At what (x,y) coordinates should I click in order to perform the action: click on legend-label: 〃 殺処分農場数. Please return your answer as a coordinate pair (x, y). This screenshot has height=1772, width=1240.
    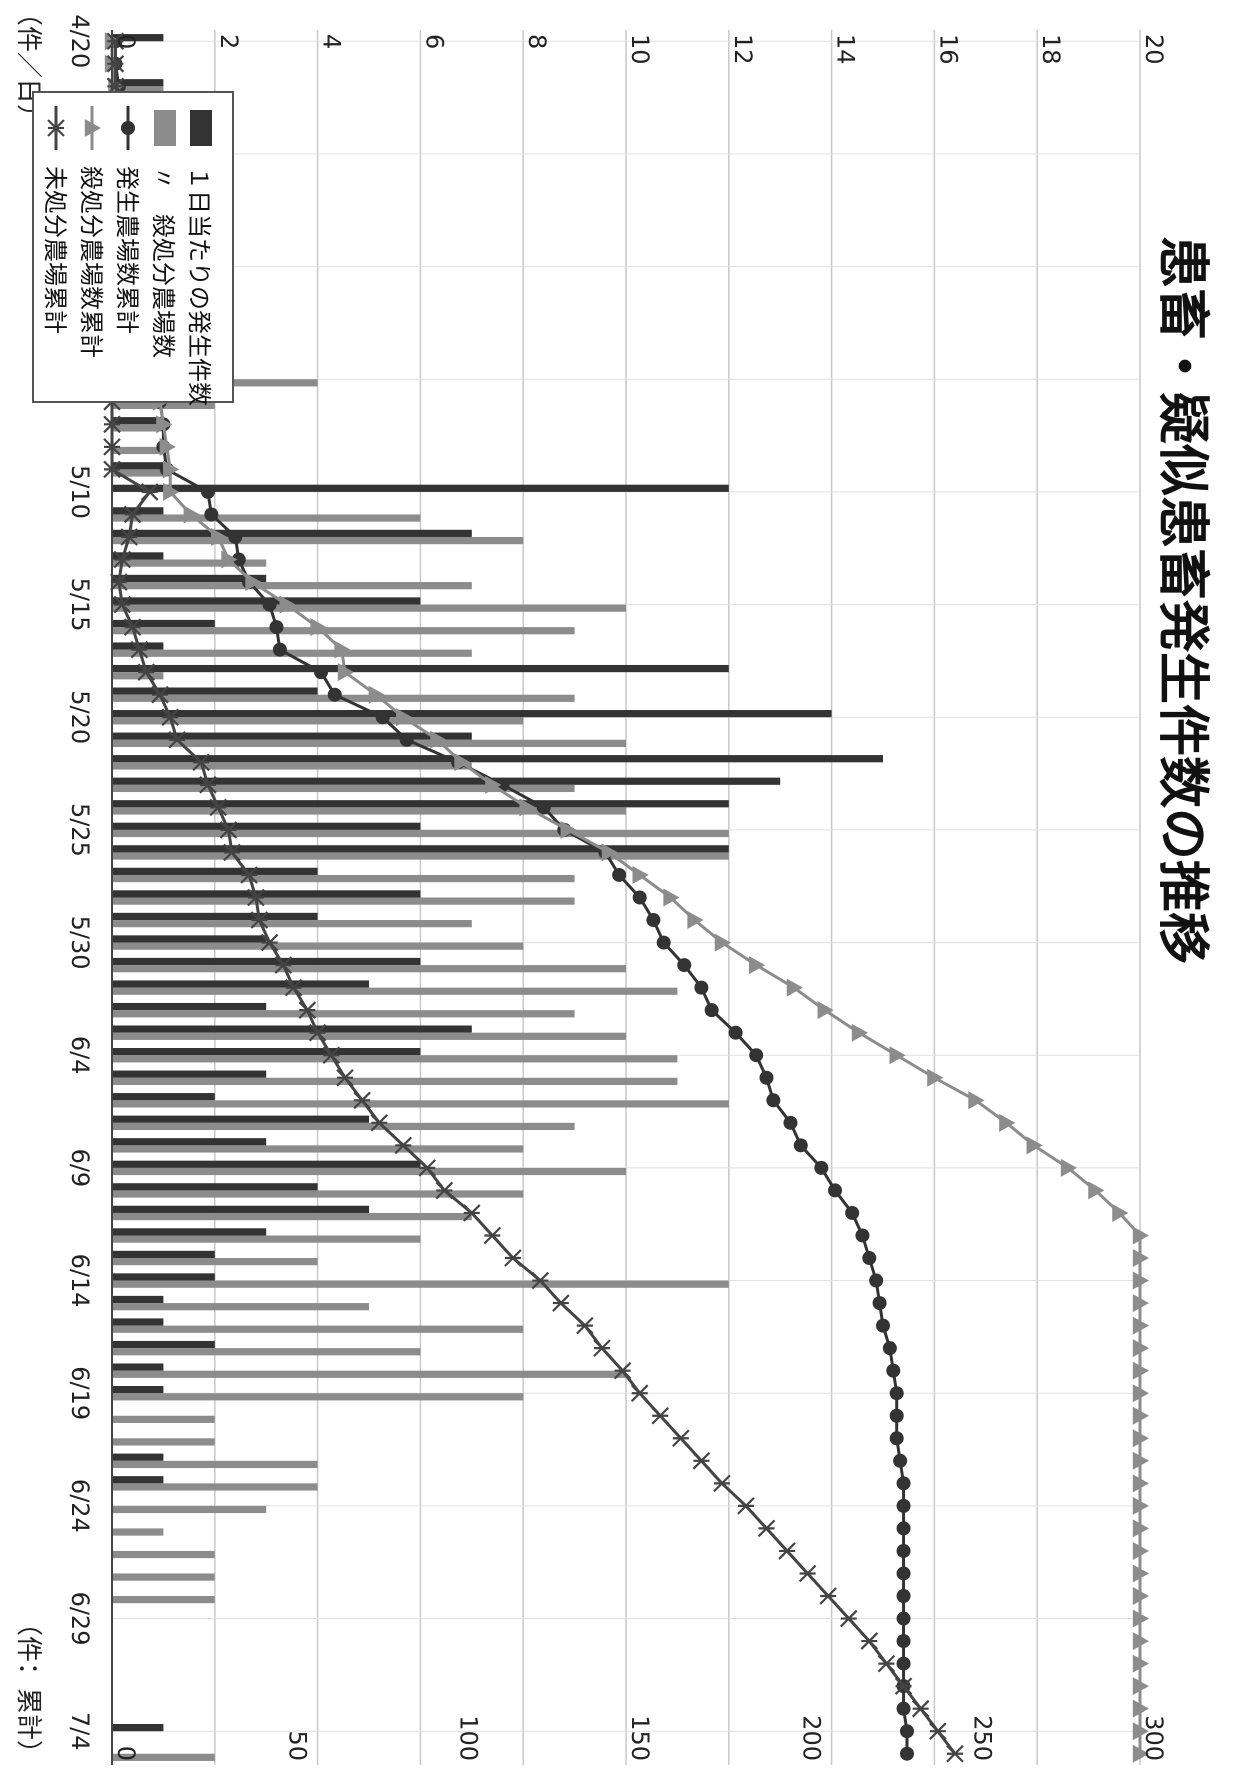
    Looking at the image, I should click on (163, 262).